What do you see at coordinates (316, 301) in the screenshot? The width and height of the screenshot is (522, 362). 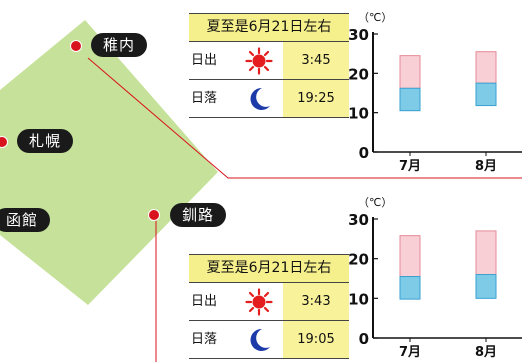 I see `sunrise-time: 3:43` at bounding box center [316, 301].